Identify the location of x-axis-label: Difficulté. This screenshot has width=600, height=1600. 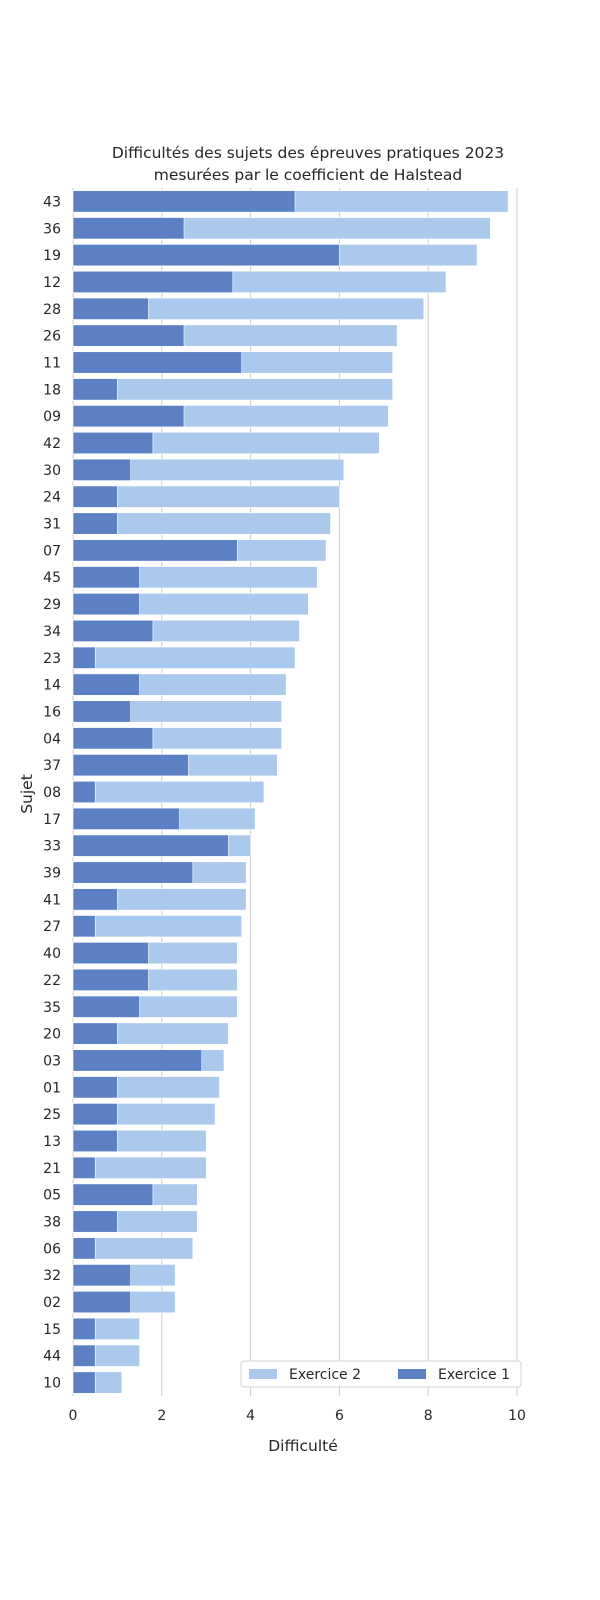
(303, 1446).